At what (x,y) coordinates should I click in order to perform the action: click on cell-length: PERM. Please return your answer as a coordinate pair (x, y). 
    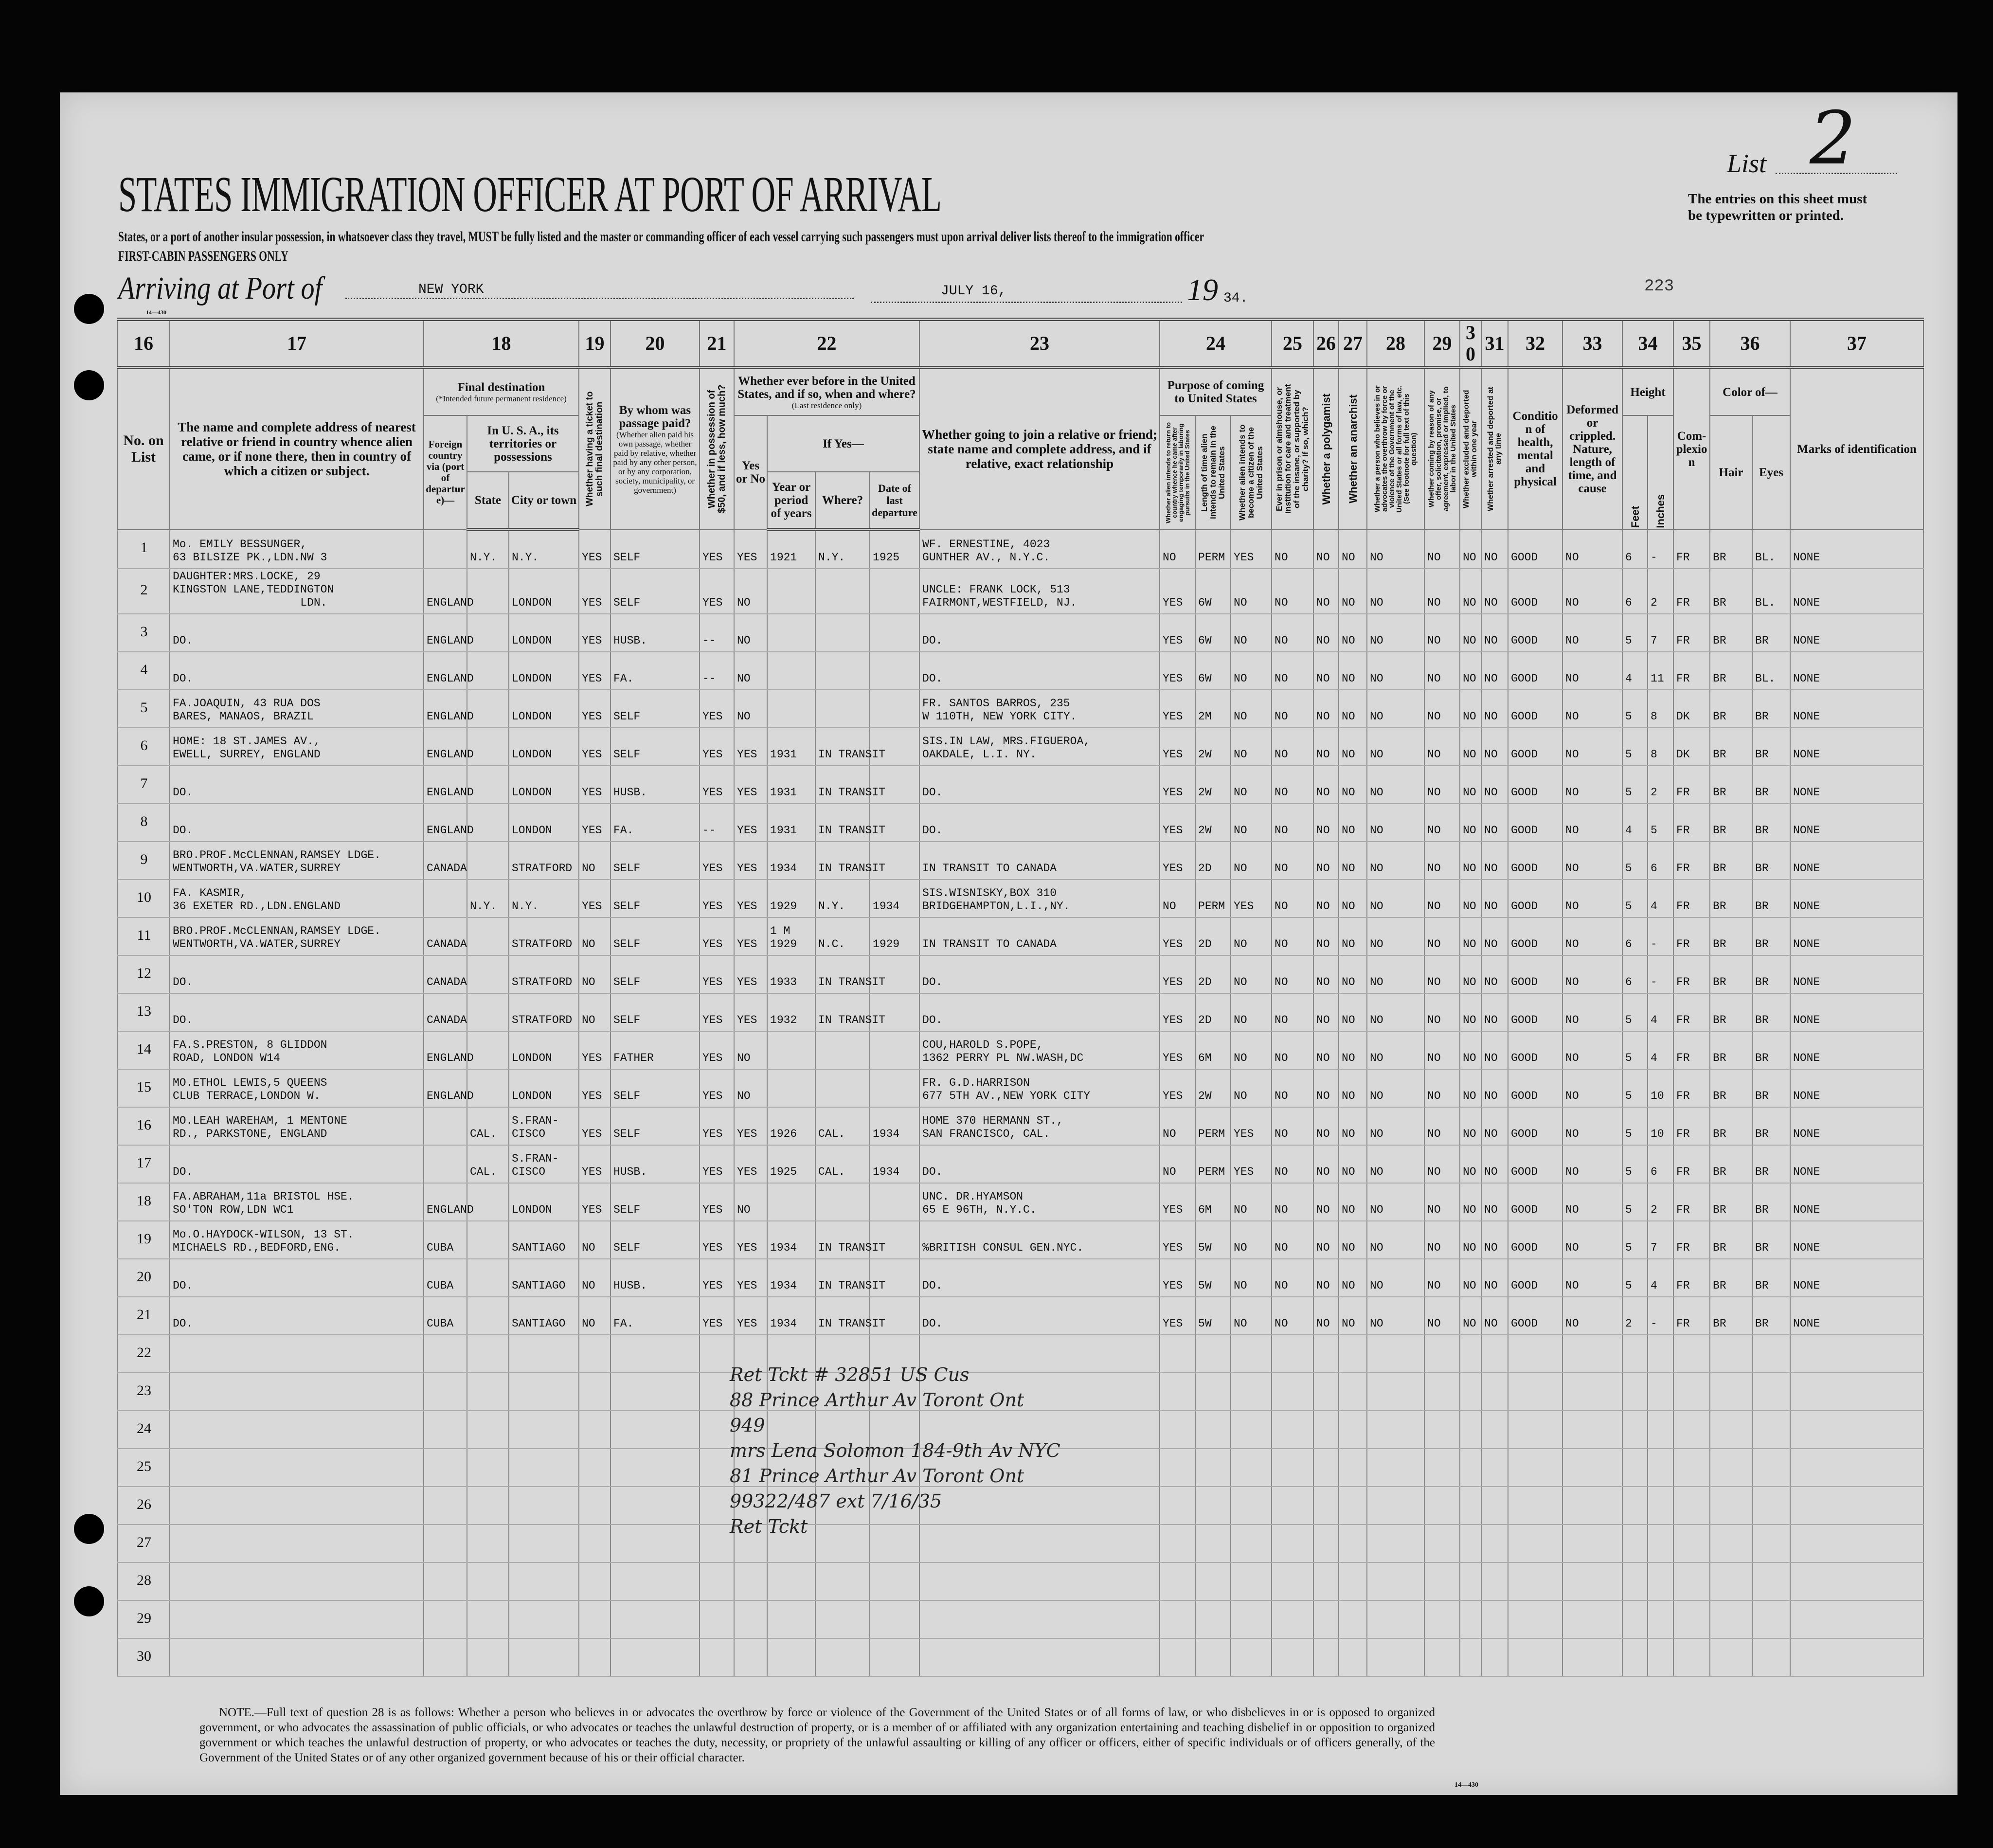
    Looking at the image, I should click on (1213, 899).